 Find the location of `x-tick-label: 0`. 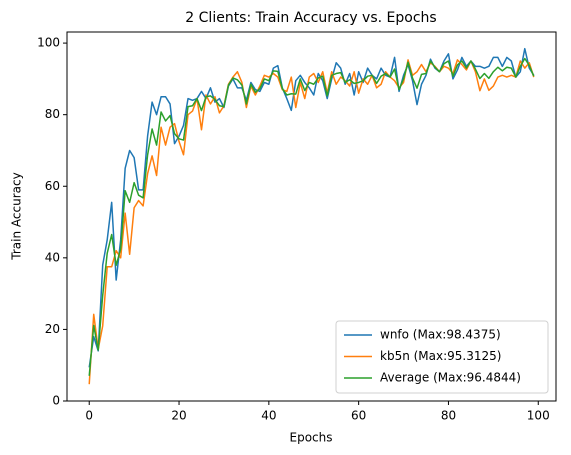

x-tick-label: 0 is located at coordinates (89, 416).